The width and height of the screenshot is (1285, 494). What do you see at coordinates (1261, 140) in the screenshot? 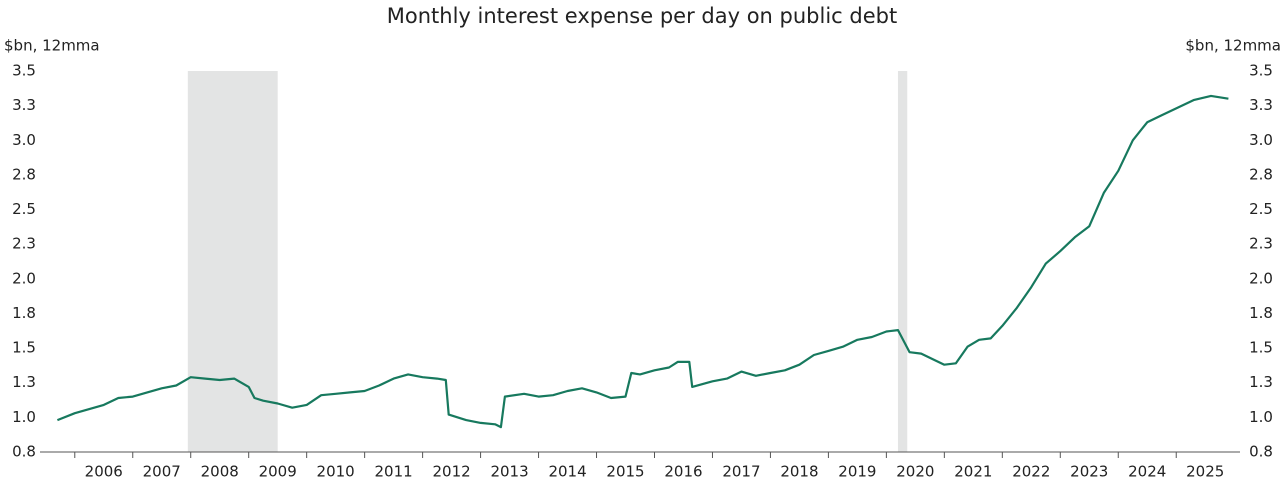
I see `y2-tick-label: 3.0` at bounding box center [1261, 140].